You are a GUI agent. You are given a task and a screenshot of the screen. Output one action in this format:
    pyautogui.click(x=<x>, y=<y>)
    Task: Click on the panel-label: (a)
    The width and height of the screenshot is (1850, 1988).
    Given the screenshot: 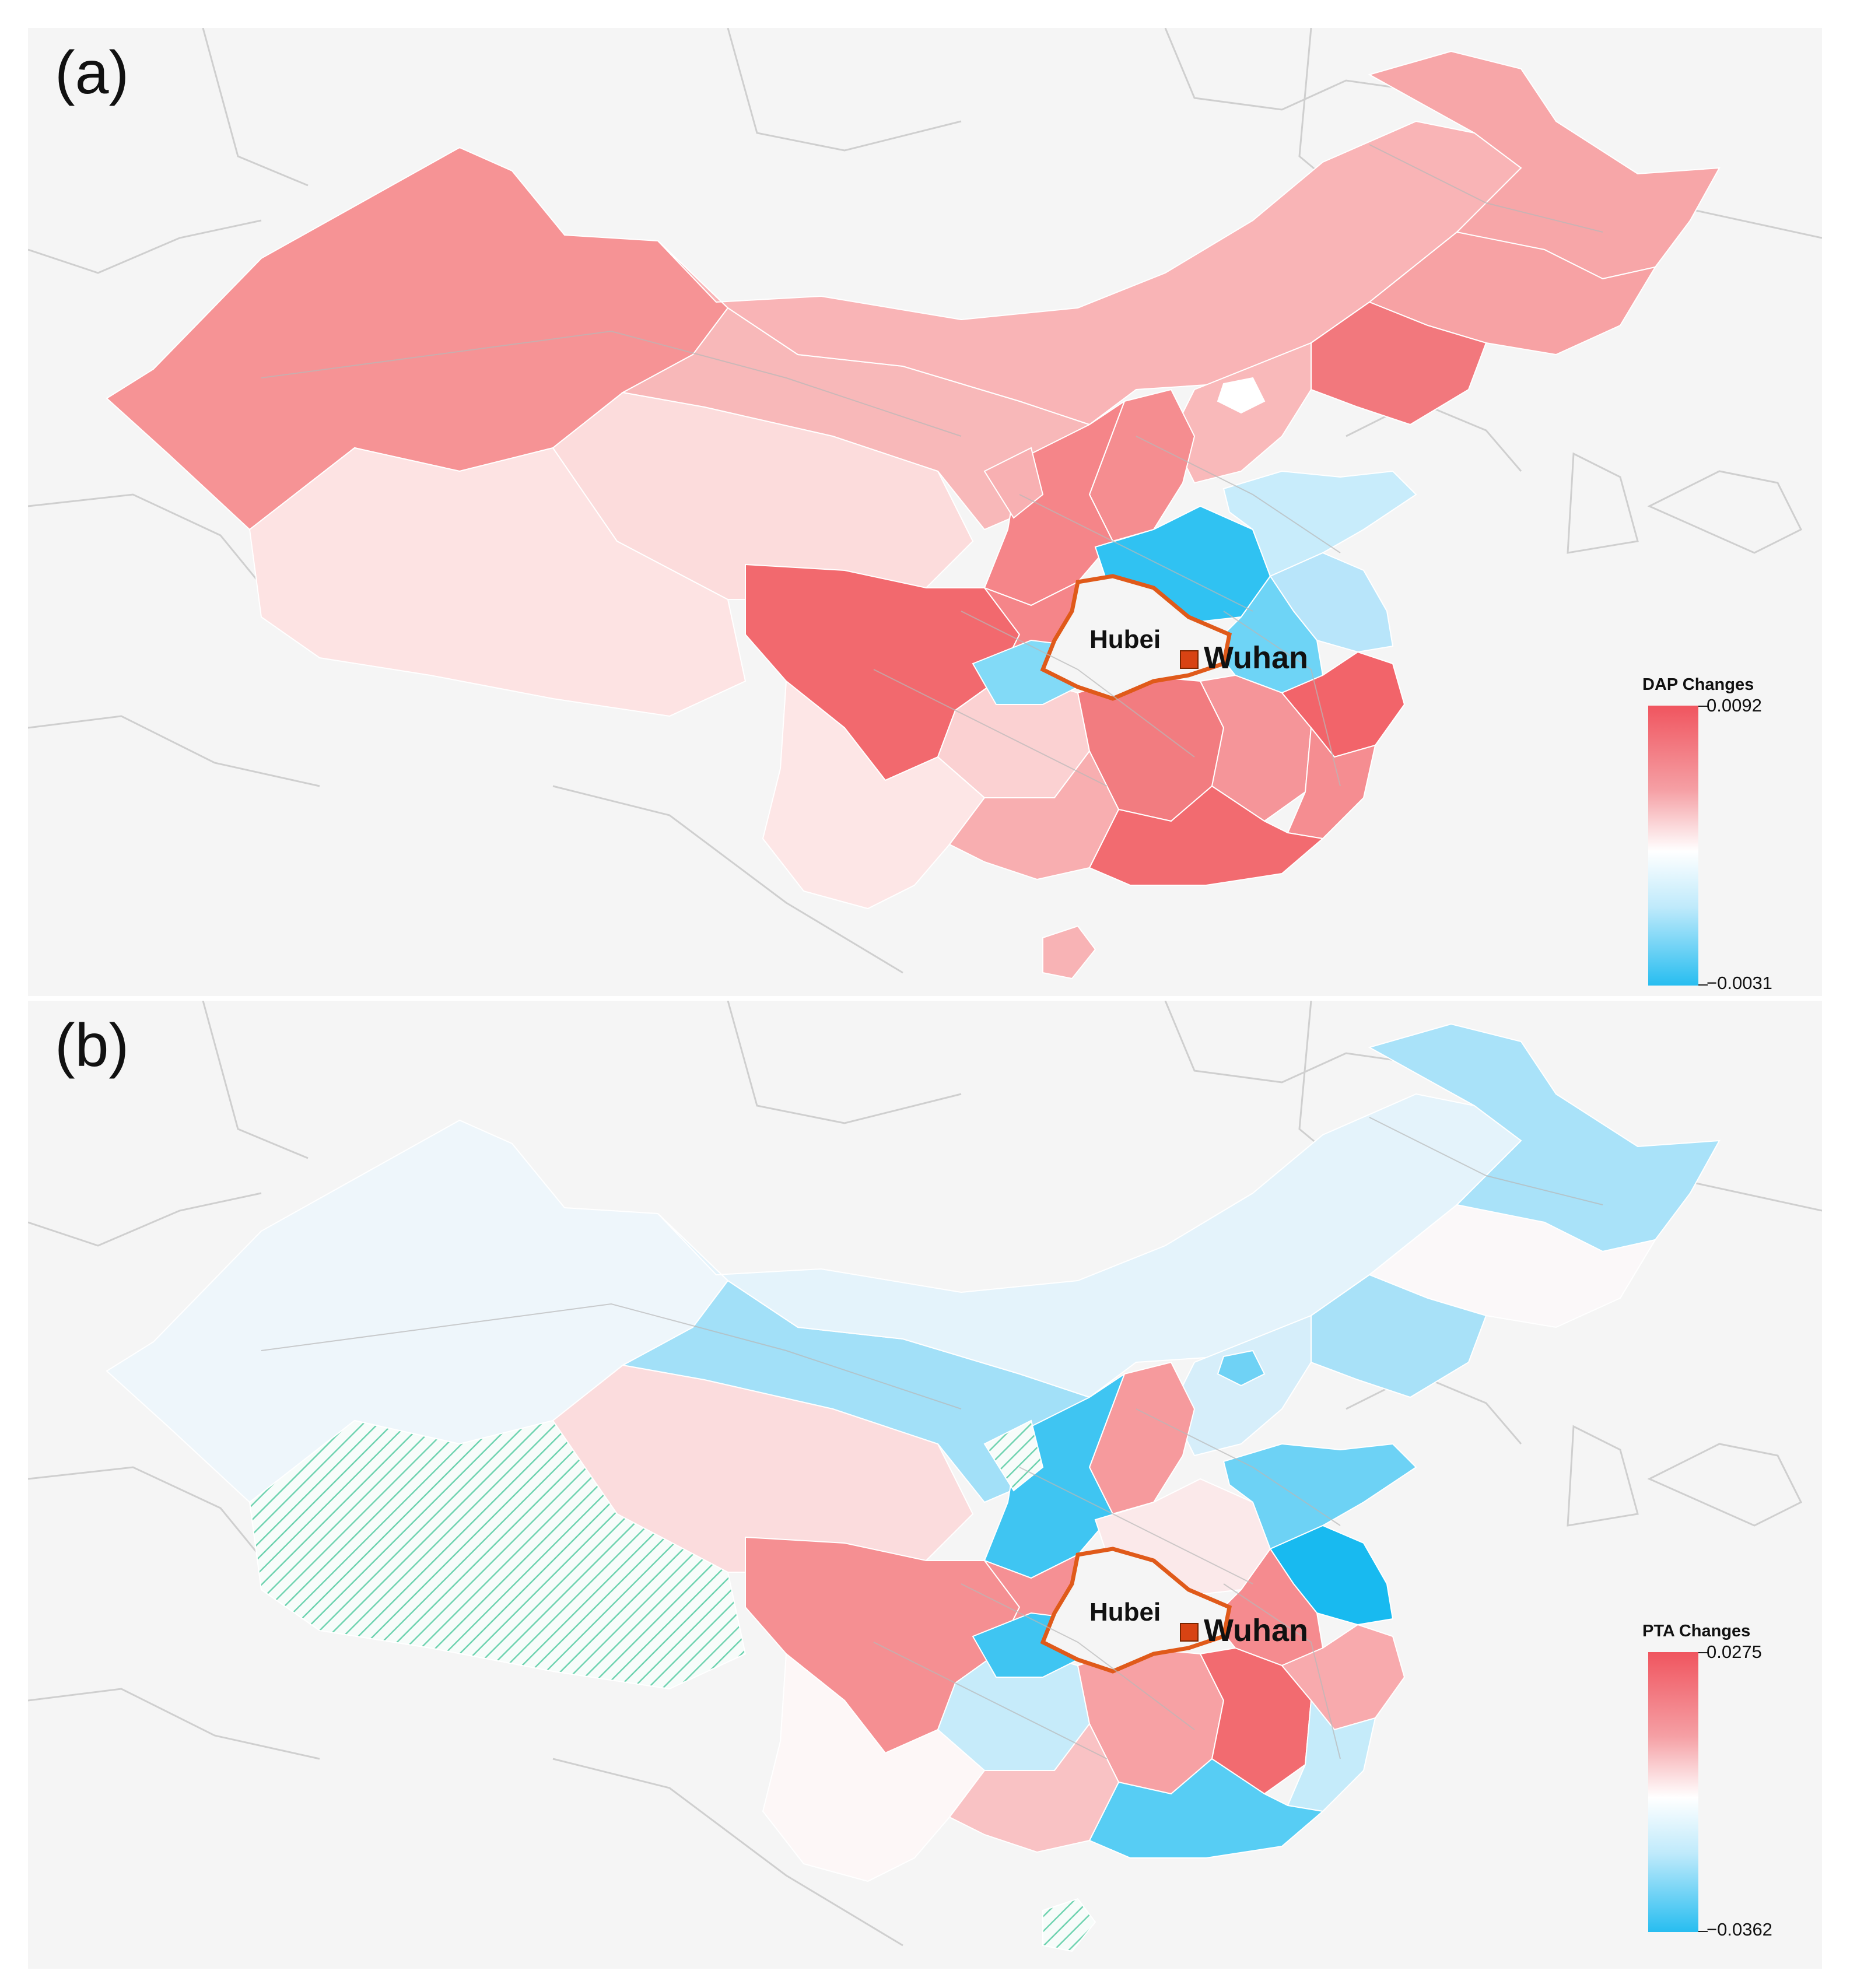 What is the action you would take?
    pyautogui.click(x=92, y=73)
    